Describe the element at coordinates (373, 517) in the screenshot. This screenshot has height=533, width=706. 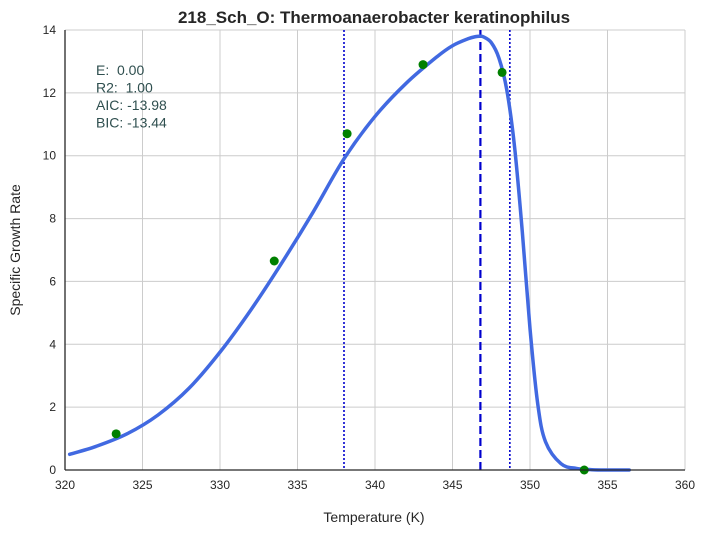
I see `x-axis-title: Temperature (K)` at that location.